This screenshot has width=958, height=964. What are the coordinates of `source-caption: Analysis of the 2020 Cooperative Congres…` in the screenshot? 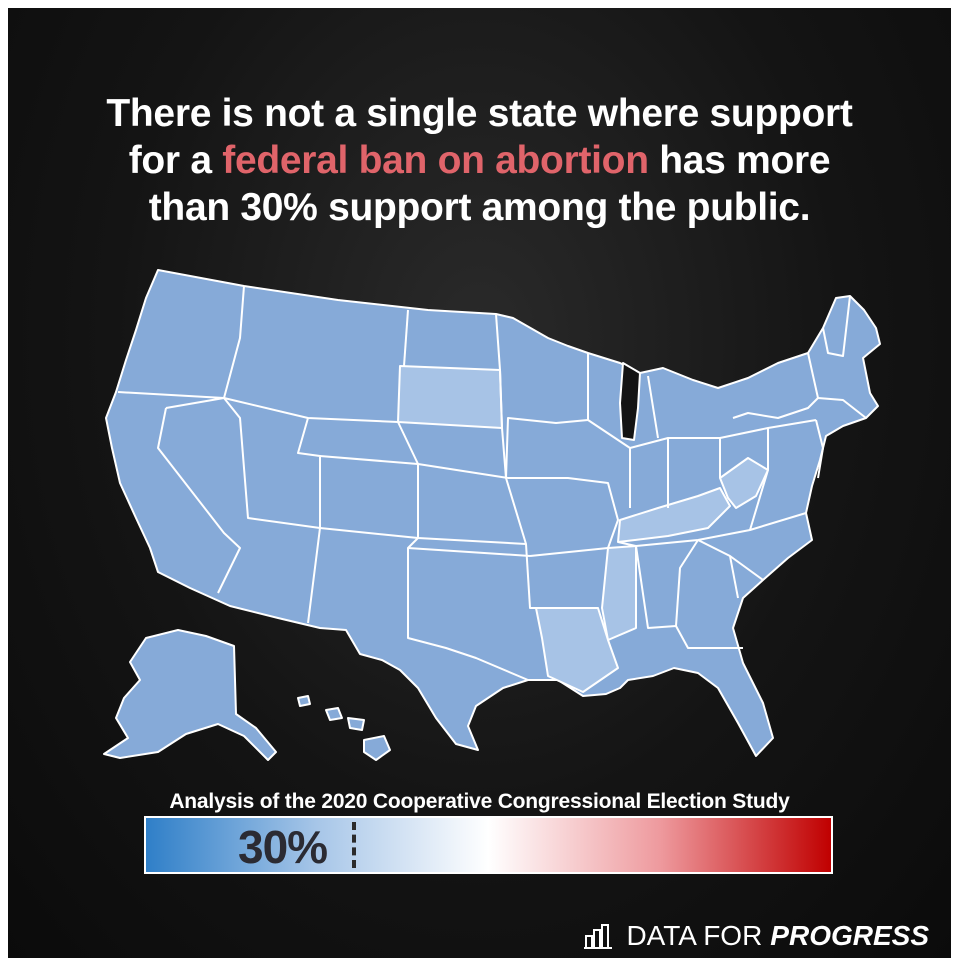 It's located at (479, 801).